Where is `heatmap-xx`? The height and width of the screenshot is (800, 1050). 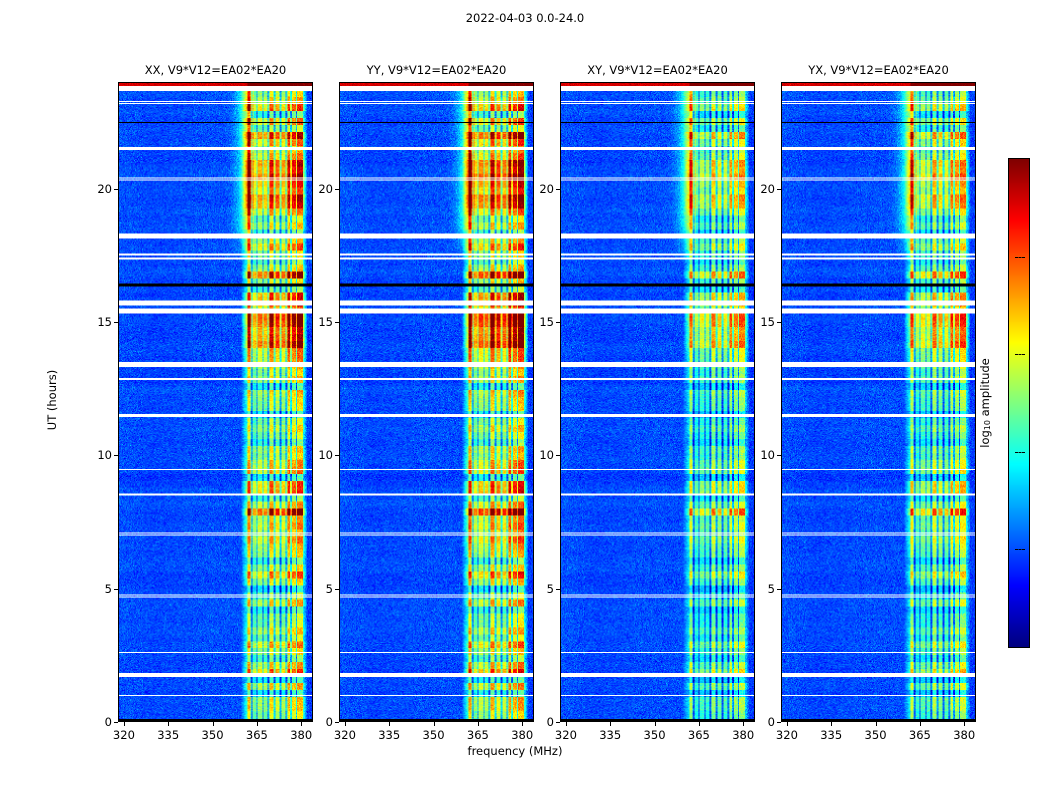 heatmap-xx is located at coordinates (215, 402).